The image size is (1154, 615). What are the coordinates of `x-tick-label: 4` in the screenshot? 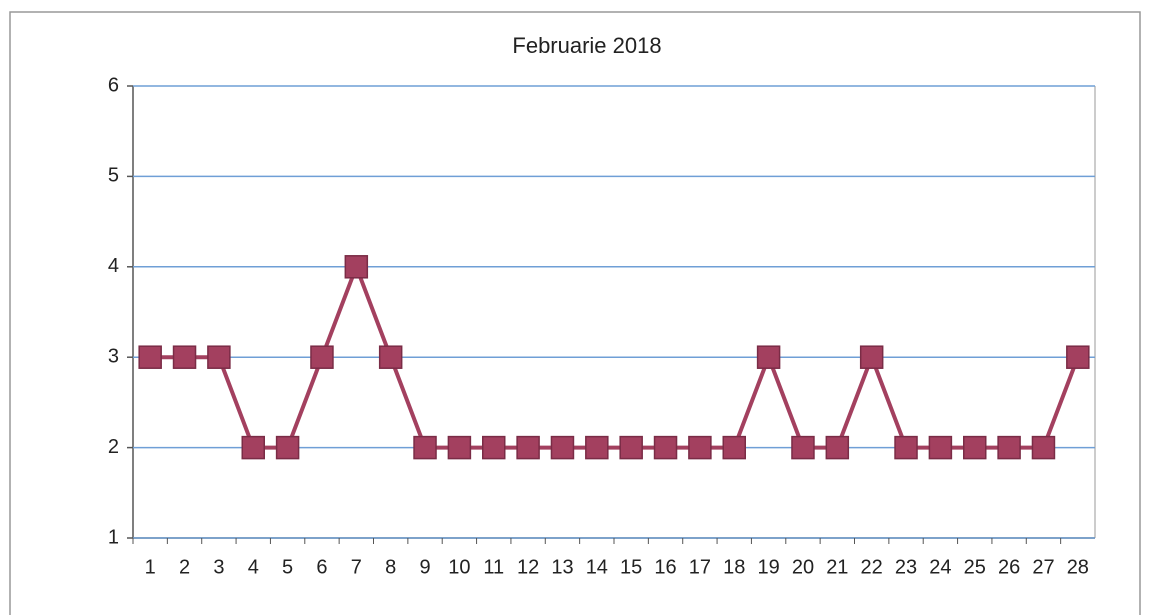 It's located at (253, 567).